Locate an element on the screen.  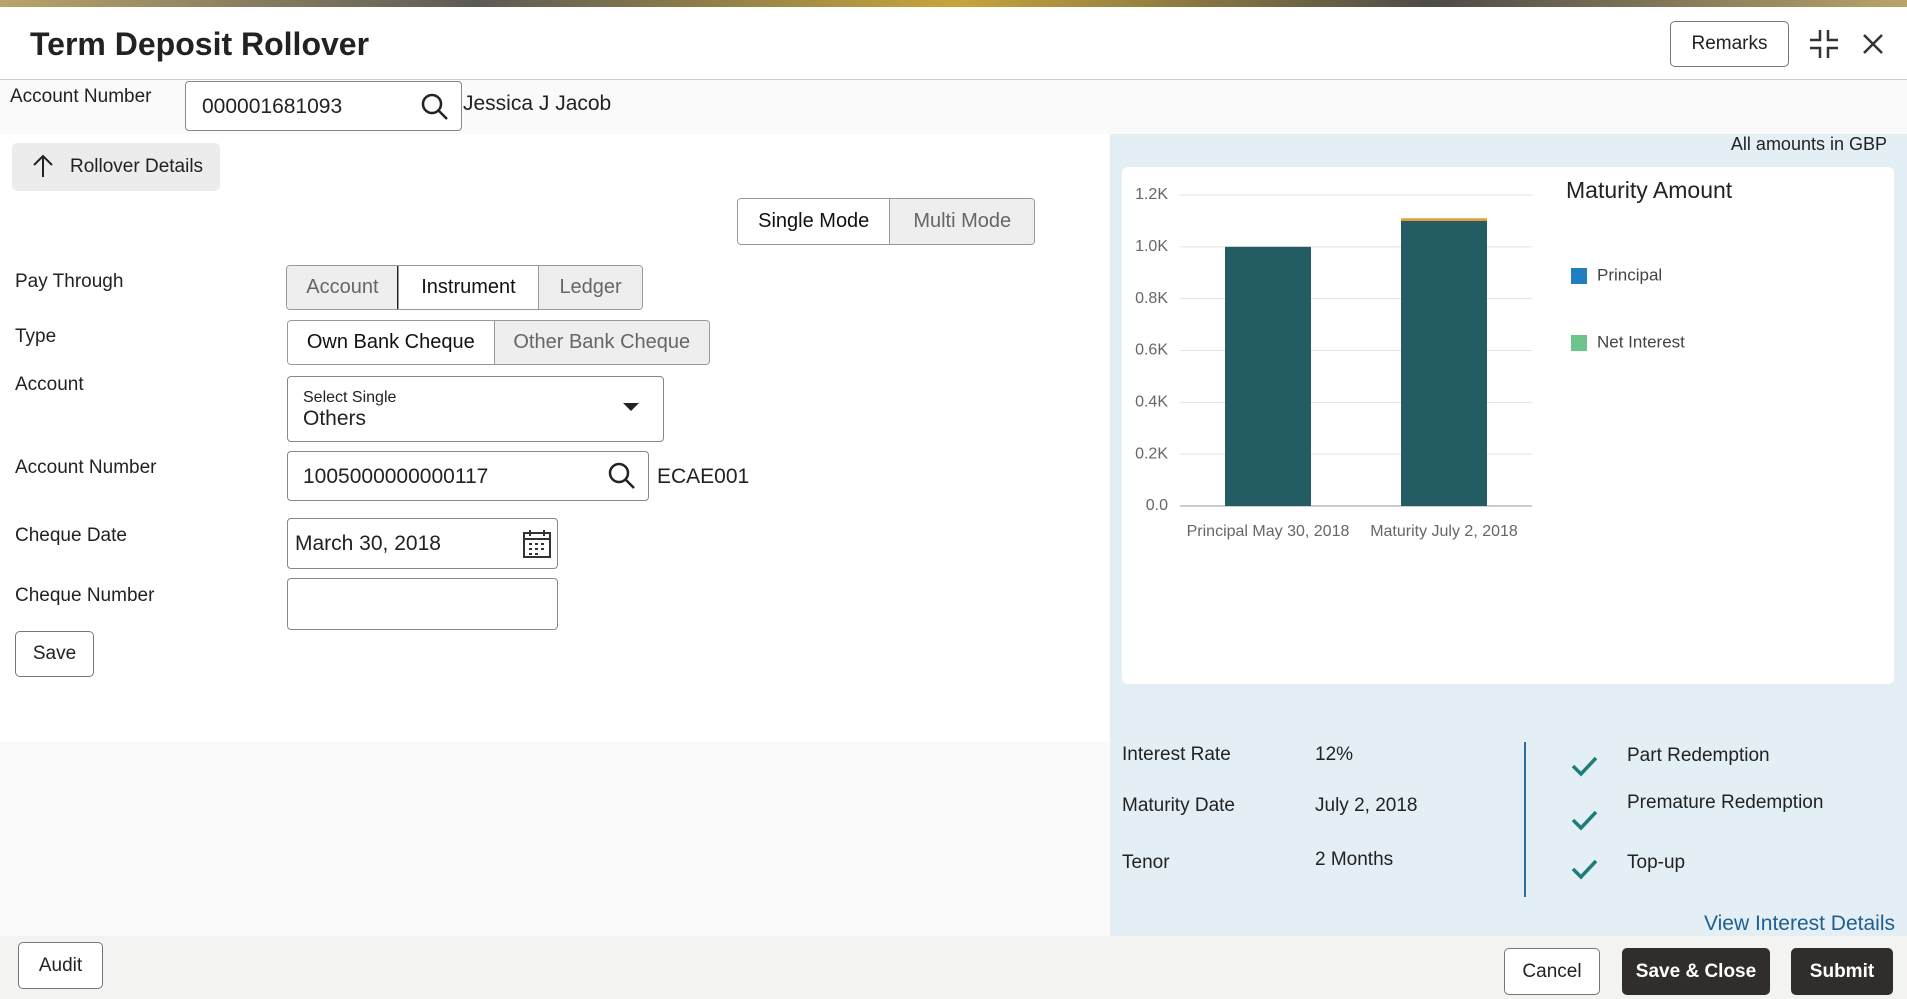
divider is located at coordinates (1525, 819).